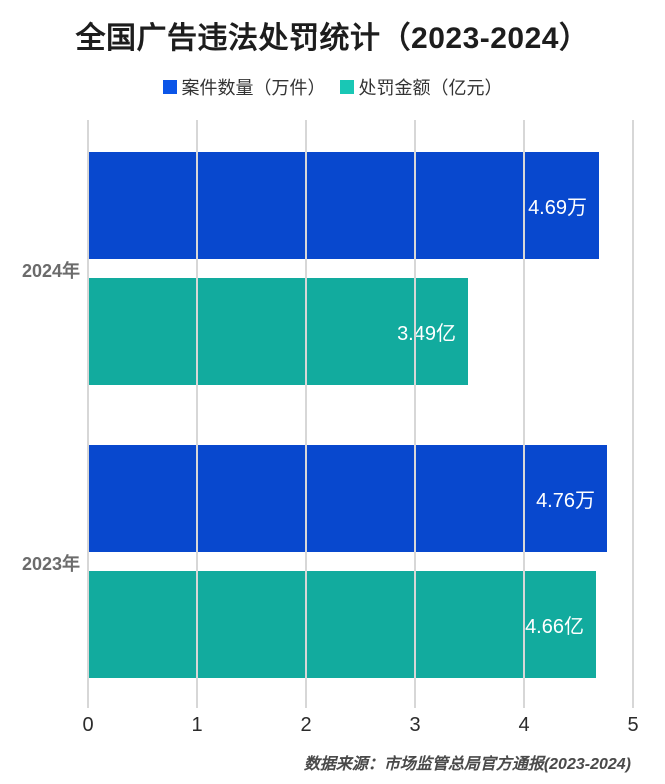  Describe the element at coordinates (342, 624) in the screenshot. I see `bar-2023年-series1: 4.66亿` at that location.